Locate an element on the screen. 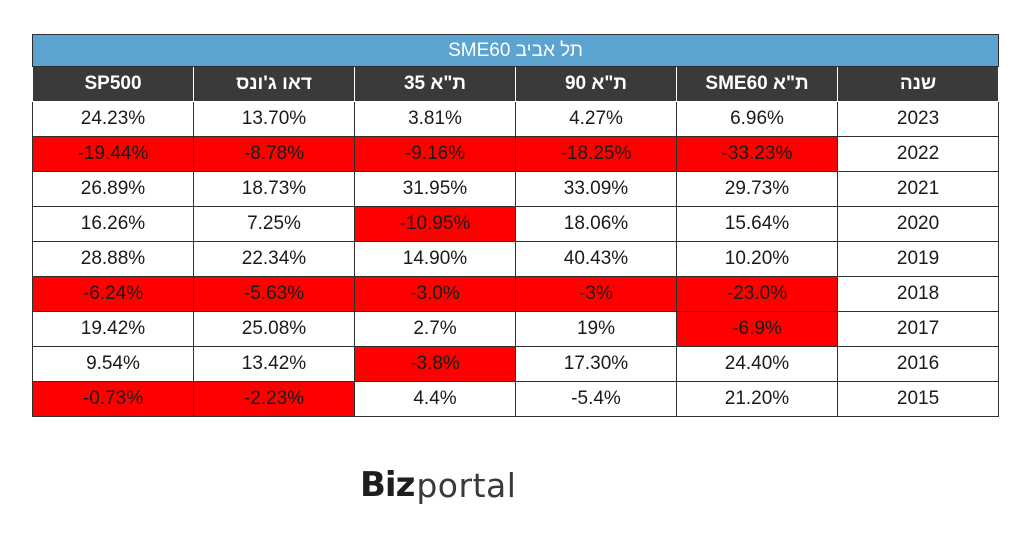 This screenshot has width=1032, height=552. year-cell: 2019 is located at coordinates (918, 259).